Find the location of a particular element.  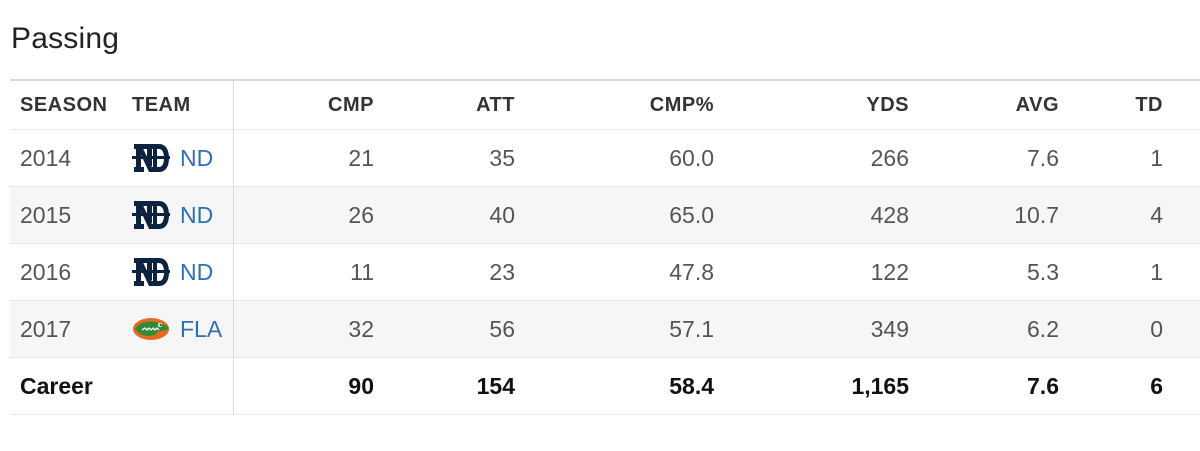

career-label: Career is located at coordinates (56, 385).